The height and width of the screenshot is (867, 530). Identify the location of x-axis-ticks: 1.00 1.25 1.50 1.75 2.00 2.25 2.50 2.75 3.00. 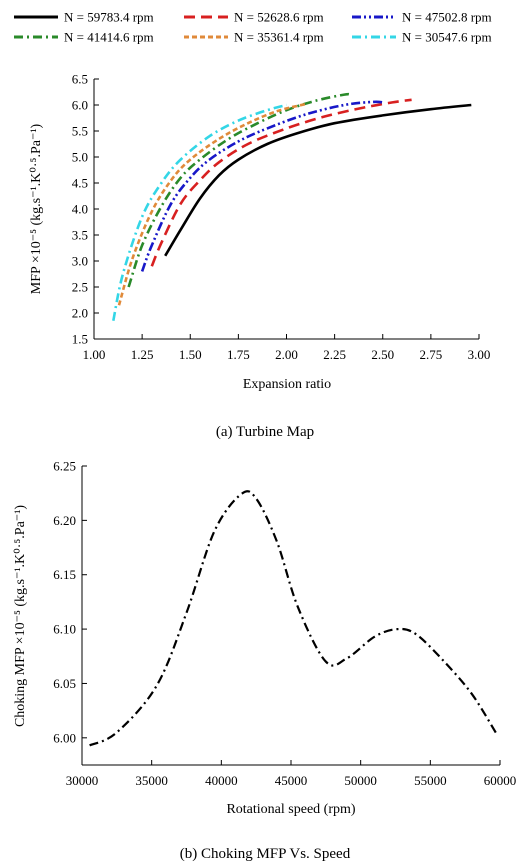
(287, 348).